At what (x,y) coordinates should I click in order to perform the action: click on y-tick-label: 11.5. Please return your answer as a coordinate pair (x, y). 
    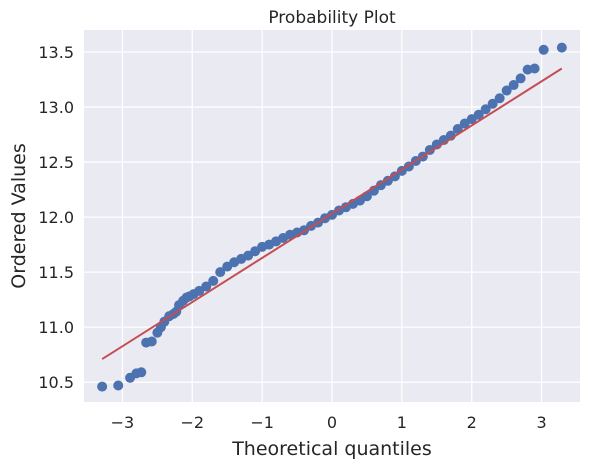
    Looking at the image, I should click on (56, 272).